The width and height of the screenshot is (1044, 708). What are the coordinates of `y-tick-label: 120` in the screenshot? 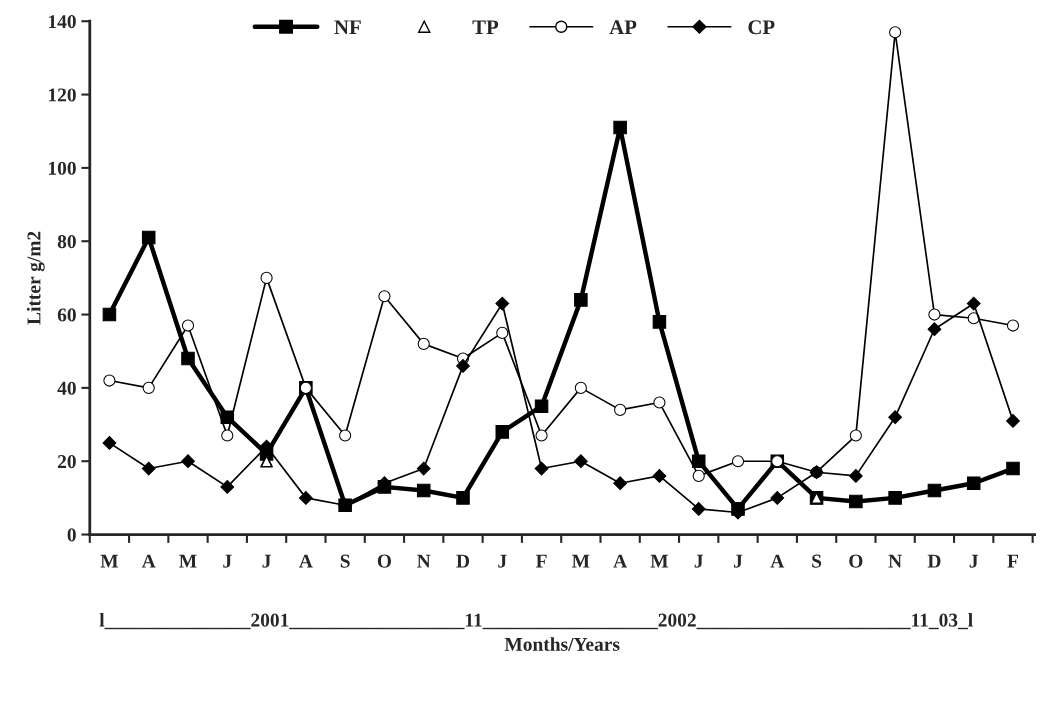 It's located at (62, 95).